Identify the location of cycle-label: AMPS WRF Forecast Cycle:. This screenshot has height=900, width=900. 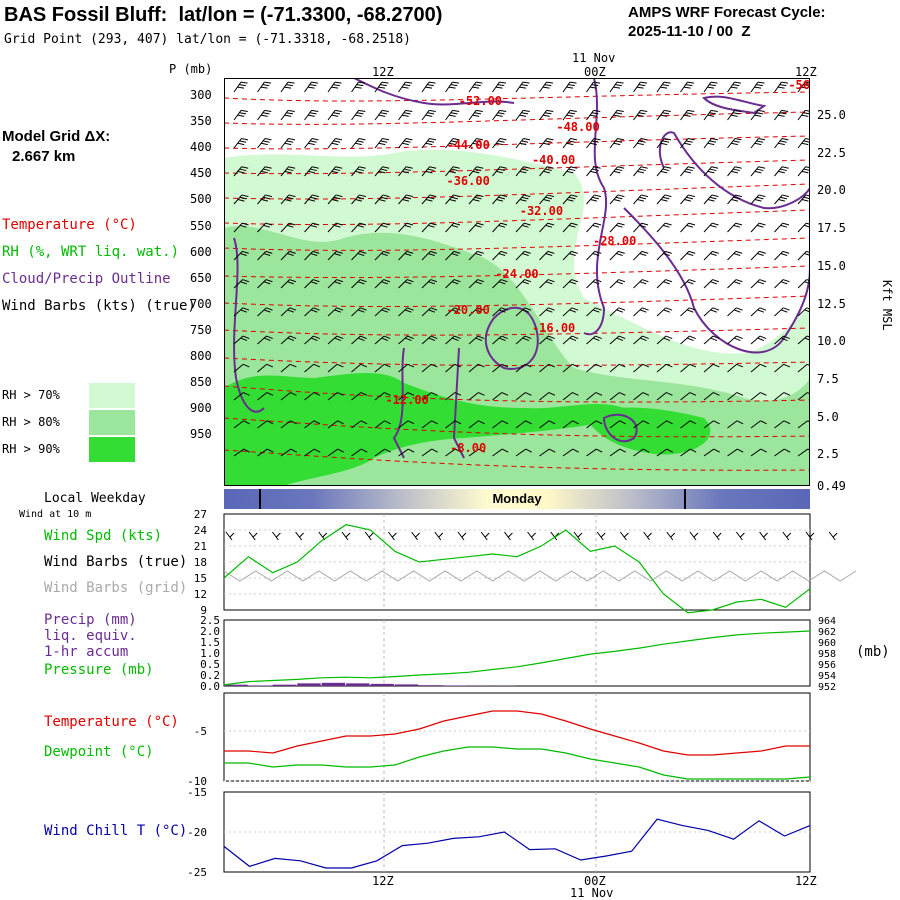
(727, 12).